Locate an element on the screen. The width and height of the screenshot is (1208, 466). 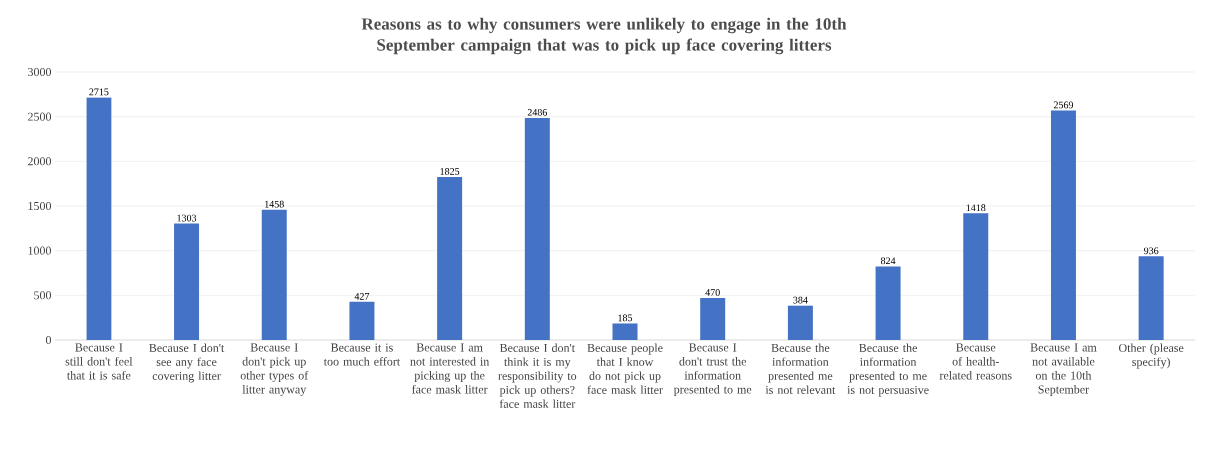
x-tick-label: Because I still don't feel that it is safe is located at coordinates (99, 361).